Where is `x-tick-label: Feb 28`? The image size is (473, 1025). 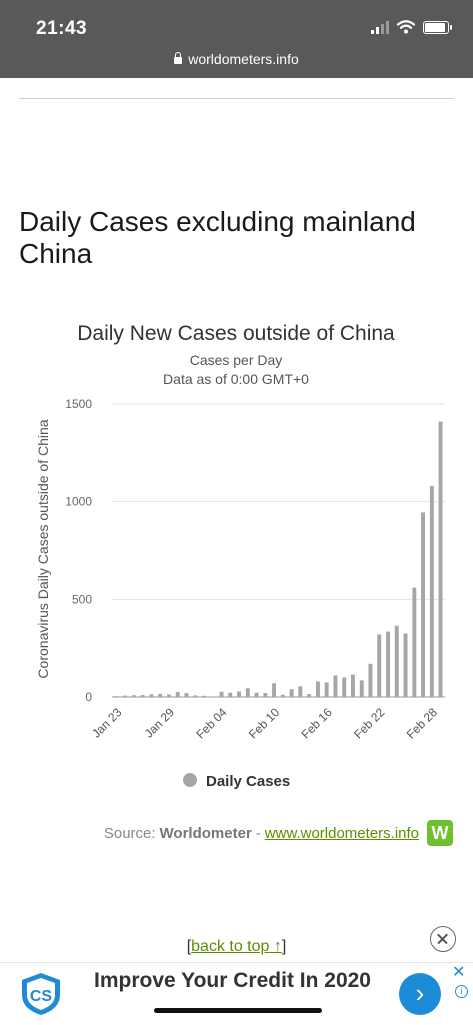
x-tick-label: Feb 28 is located at coordinates (422, 723).